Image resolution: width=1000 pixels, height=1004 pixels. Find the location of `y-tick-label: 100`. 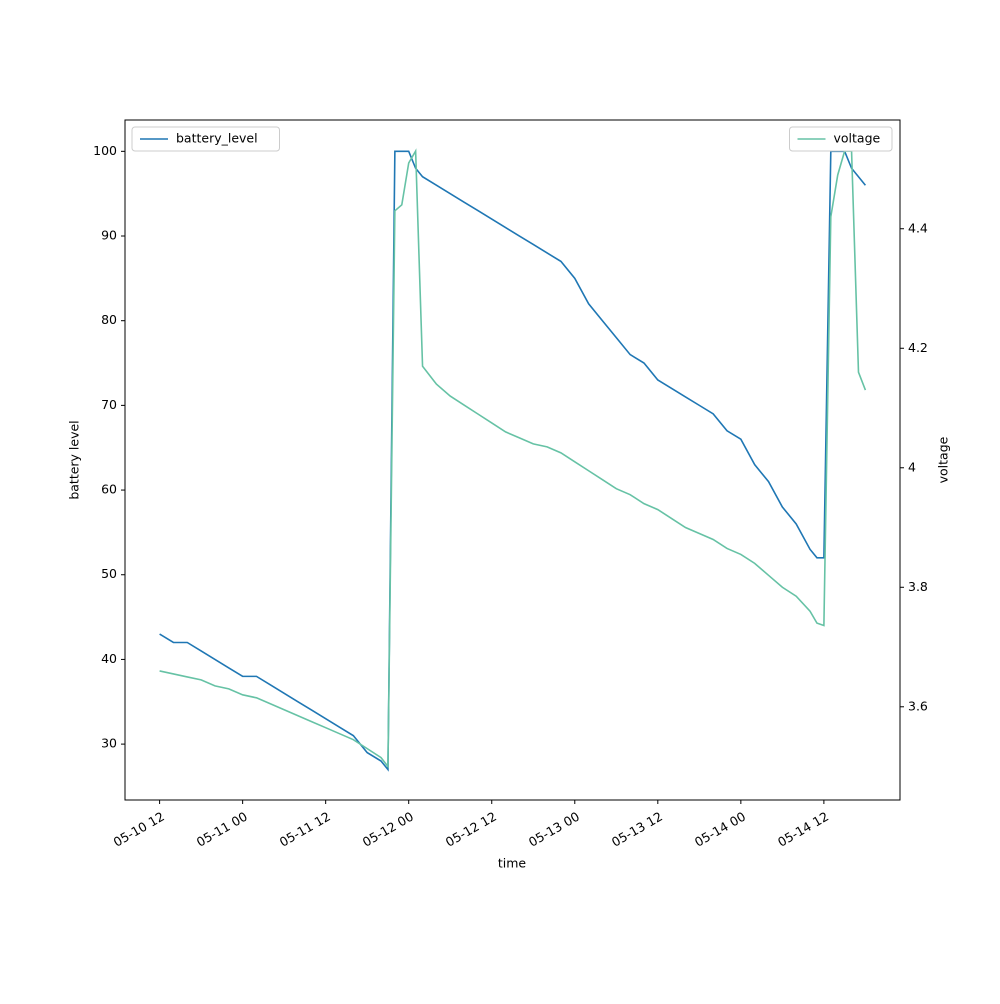

y-tick-label: 100 is located at coordinates (105, 150).